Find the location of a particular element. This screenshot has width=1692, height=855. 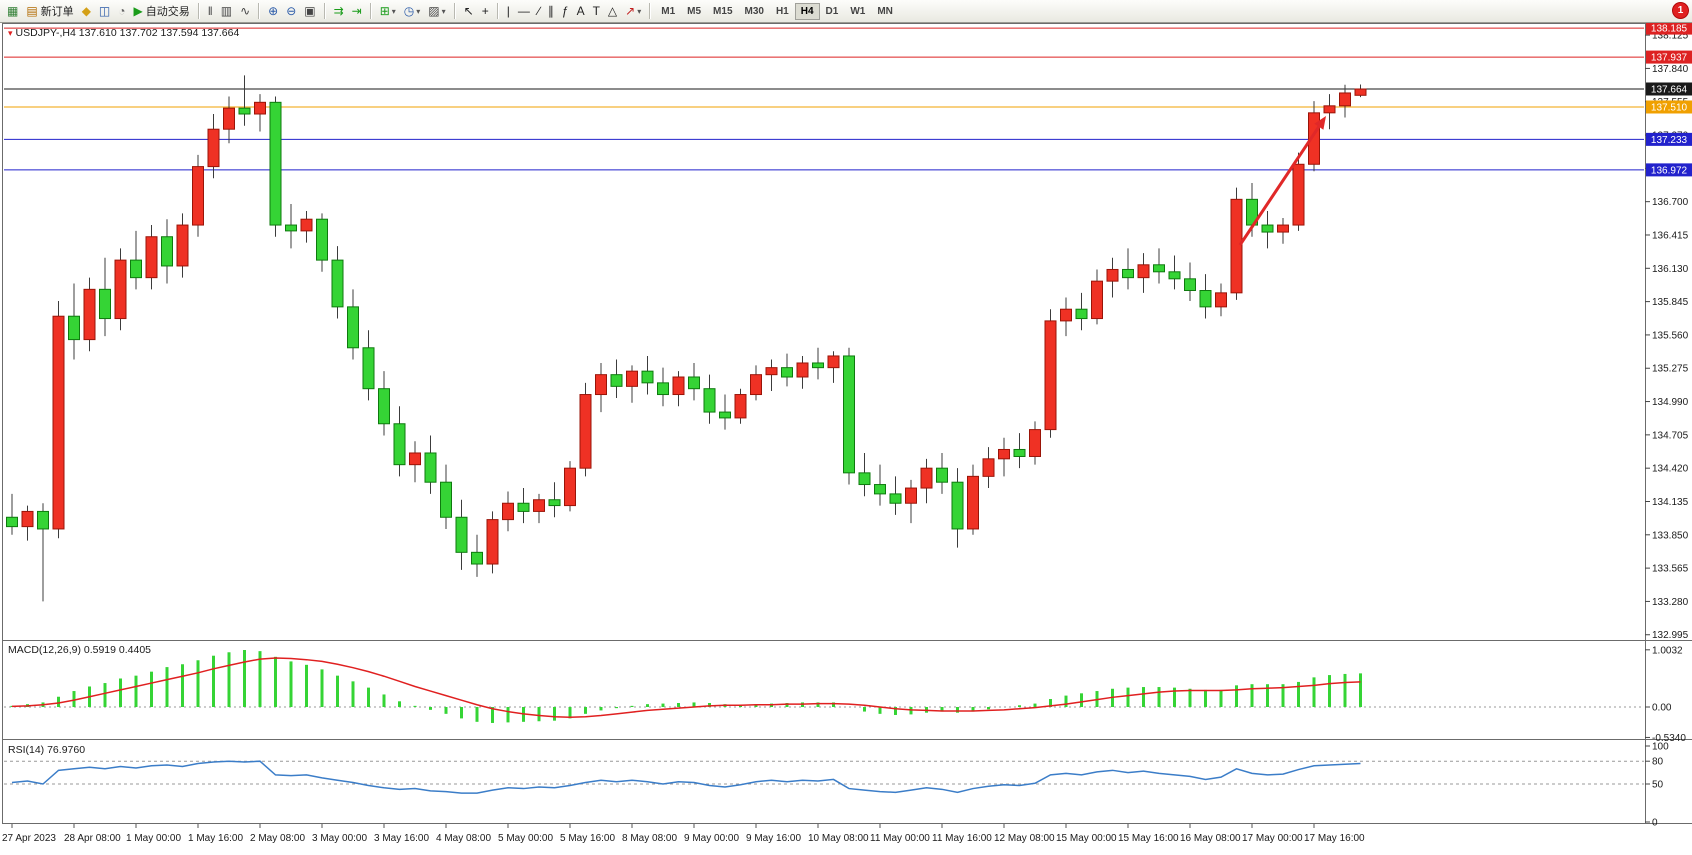

timeframe-m5-button: M5 is located at coordinates (694, 11).